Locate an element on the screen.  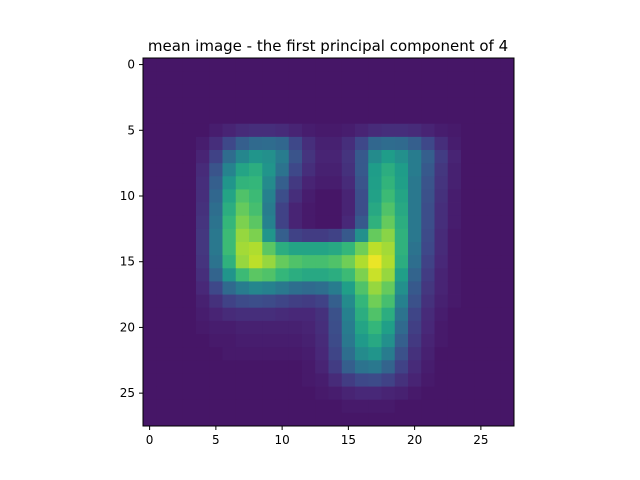
y-tick-label: 5 is located at coordinates (131, 130).